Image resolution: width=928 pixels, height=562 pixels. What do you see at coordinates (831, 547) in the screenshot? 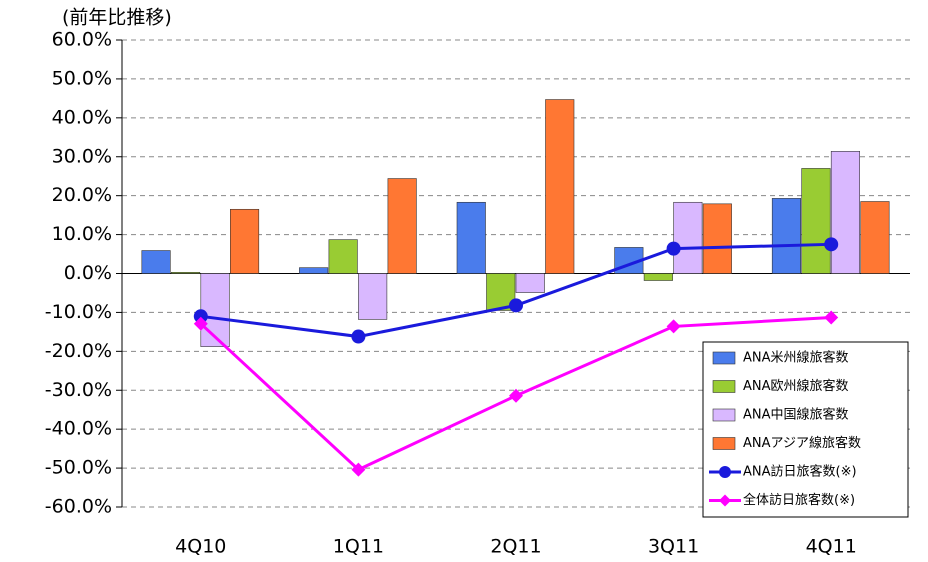
I see `x-tick-label: 4Q11` at bounding box center [831, 547].